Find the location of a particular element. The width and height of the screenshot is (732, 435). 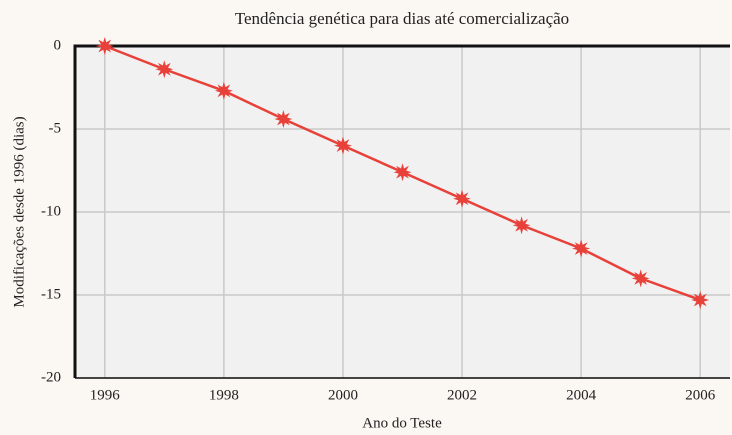

y-tick-label: -20 is located at coordinates (51, 377).